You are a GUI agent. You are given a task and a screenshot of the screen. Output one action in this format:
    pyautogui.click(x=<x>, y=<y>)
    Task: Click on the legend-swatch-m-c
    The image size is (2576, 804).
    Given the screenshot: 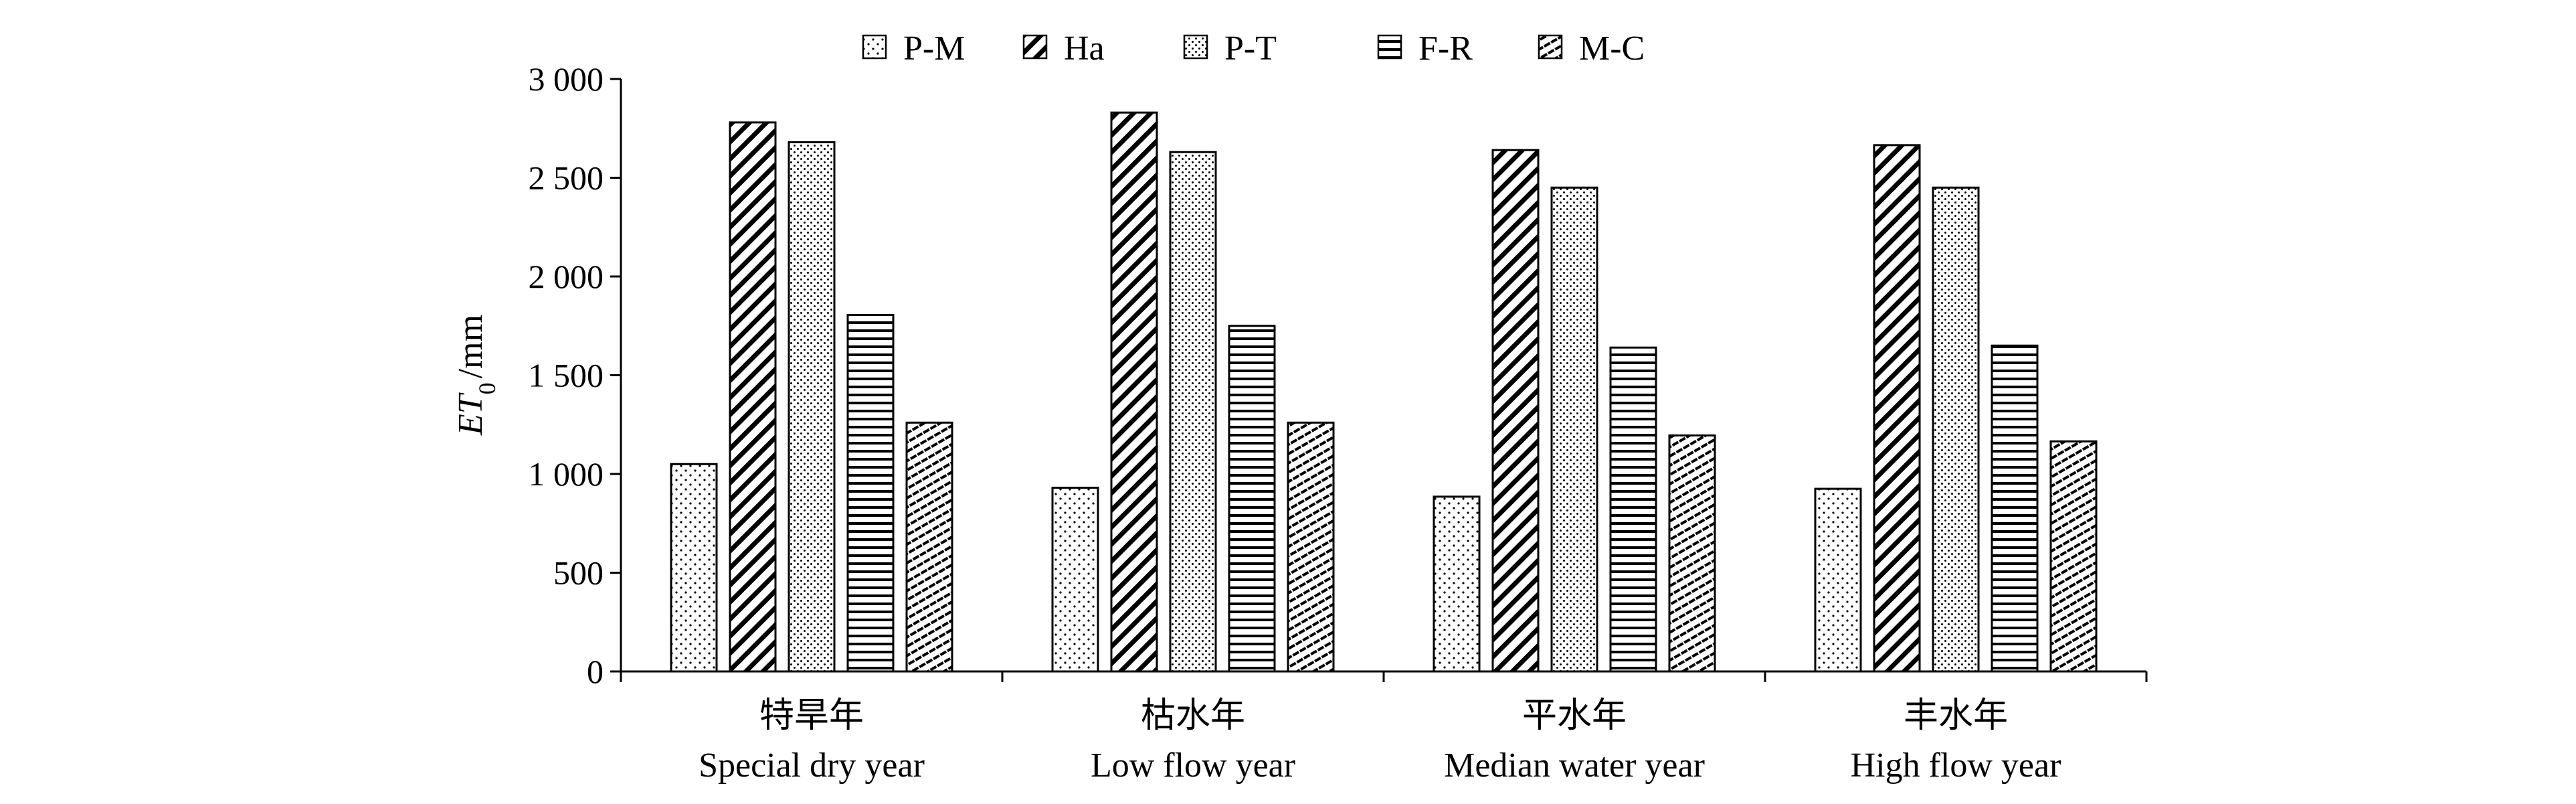 What is the action you would take?
    pyautogui.click(x=1550, y=47)
    